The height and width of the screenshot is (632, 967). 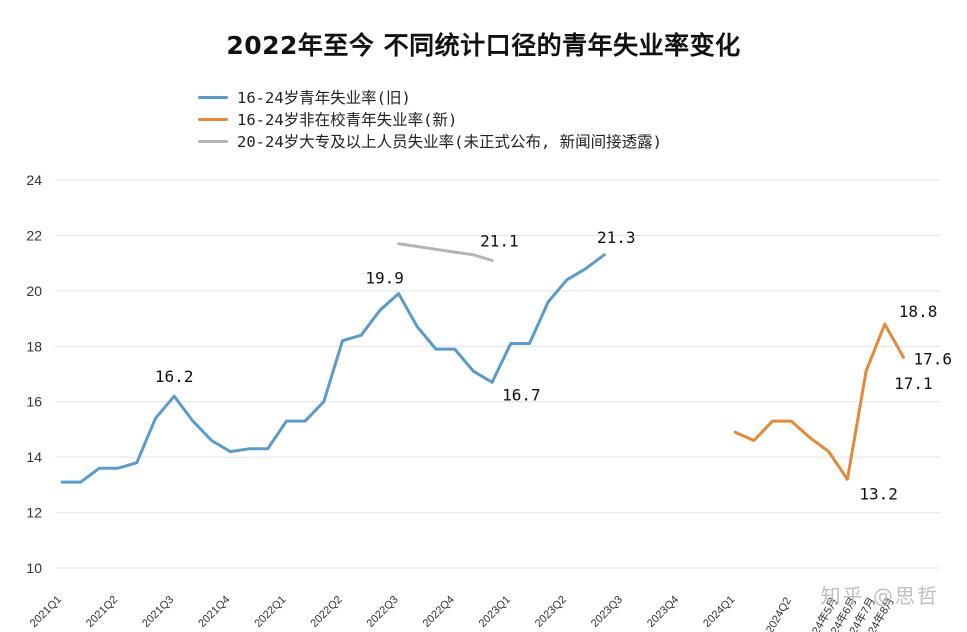 What do you see at coordinates (46, 612) in the screenshot?
I see `x-tick-label-2021Q1: 2021Q1` at bounding box center [46, 612].